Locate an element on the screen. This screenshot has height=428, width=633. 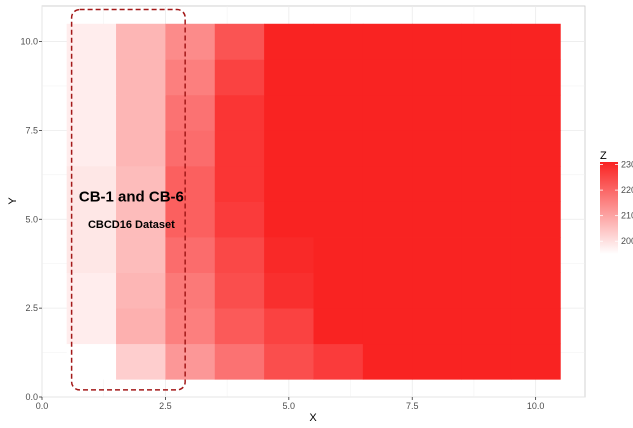
y-tick-label: 10.0 is located at coordinates (29, 42).